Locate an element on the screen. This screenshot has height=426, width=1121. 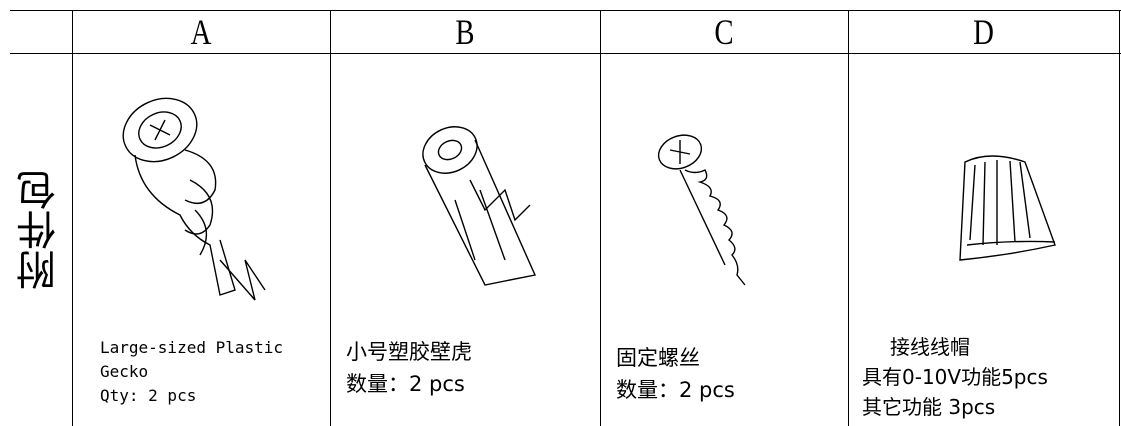
column-header: D is located at coordinates (983, 32).